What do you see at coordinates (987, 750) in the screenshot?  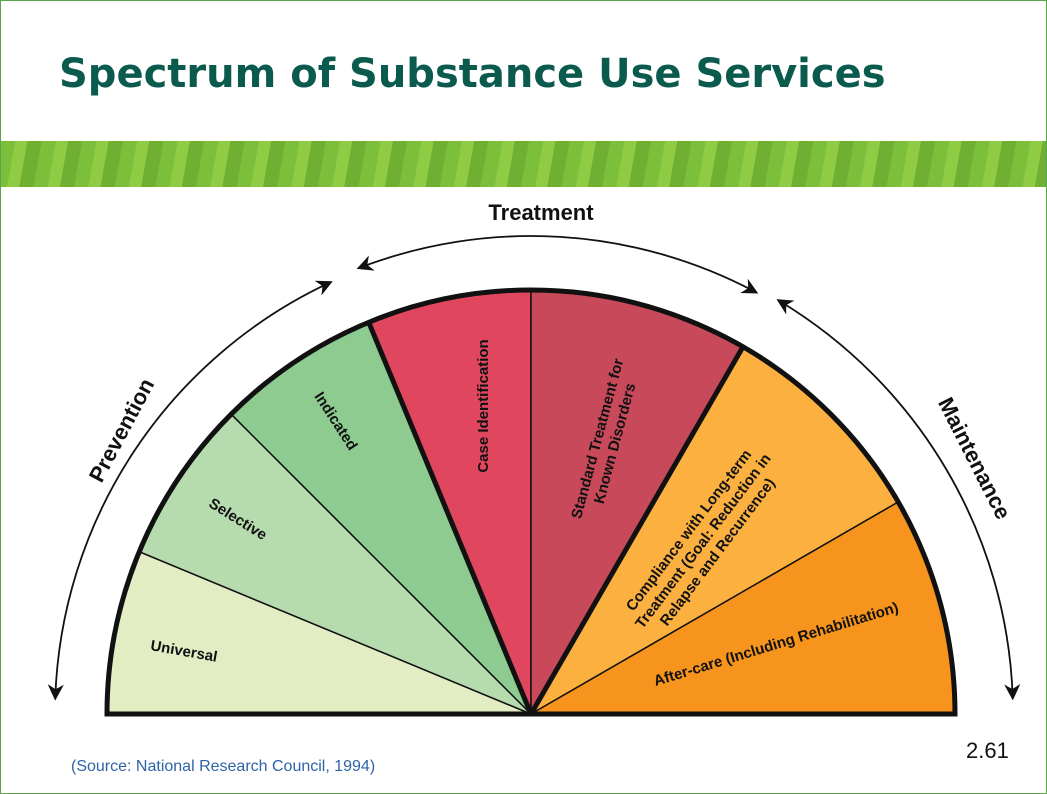 I see `slide-number: 2.61` at bounding box center [987, 750].